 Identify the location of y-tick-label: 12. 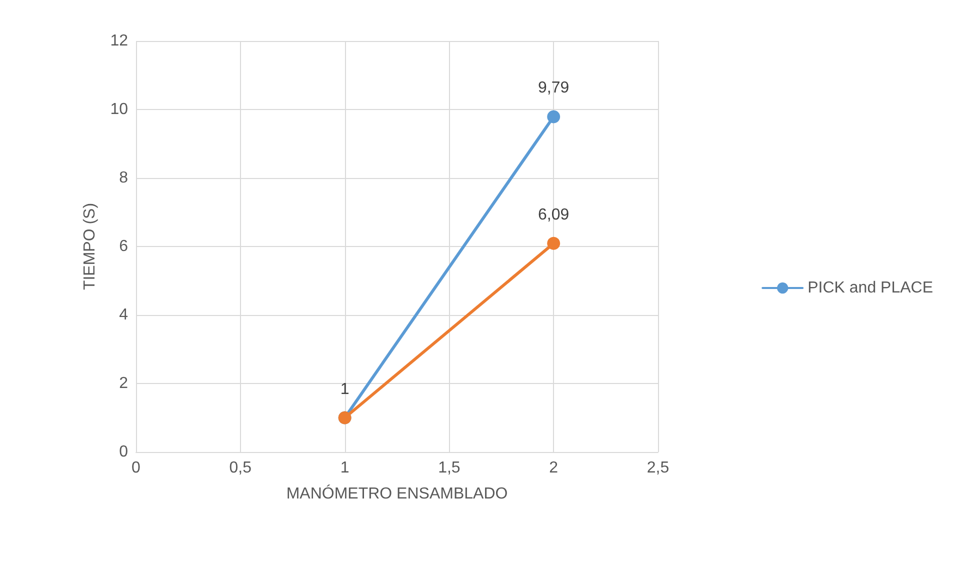
(119, 41).